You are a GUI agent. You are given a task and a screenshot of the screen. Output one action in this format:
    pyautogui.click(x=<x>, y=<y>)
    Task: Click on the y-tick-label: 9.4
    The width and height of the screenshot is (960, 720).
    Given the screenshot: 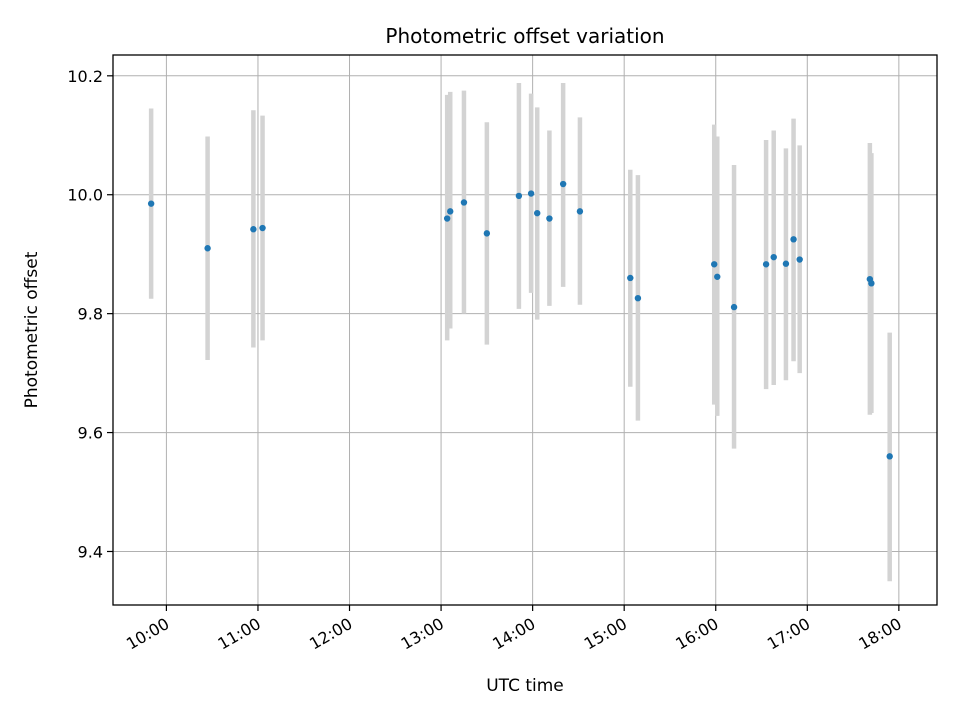 What is the action you would take?
    pyautogui.click(x=90, y=551)
    